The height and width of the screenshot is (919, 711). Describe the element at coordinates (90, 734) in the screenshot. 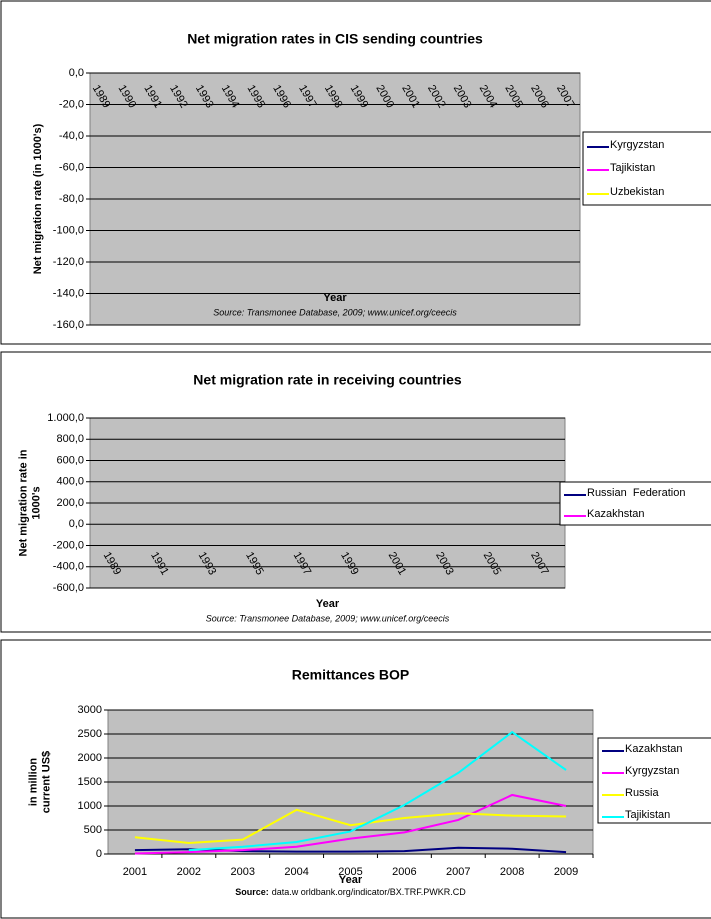

I see `y-tick-label: 2500` at that location.